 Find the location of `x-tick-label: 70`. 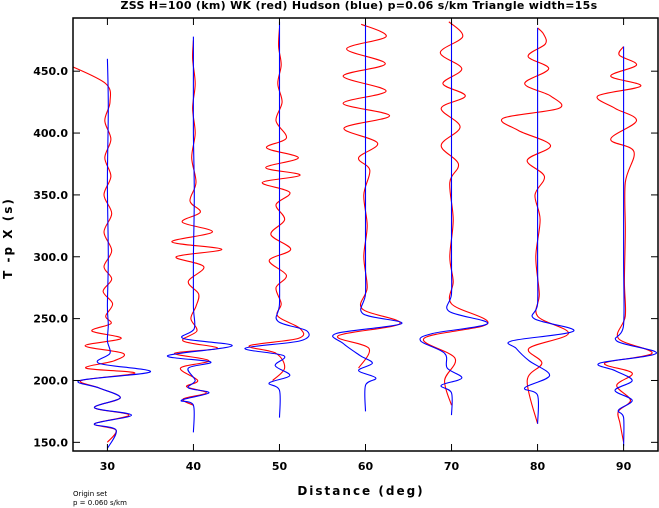

x-tick-label: 70 is located at coordinates (452, 466).